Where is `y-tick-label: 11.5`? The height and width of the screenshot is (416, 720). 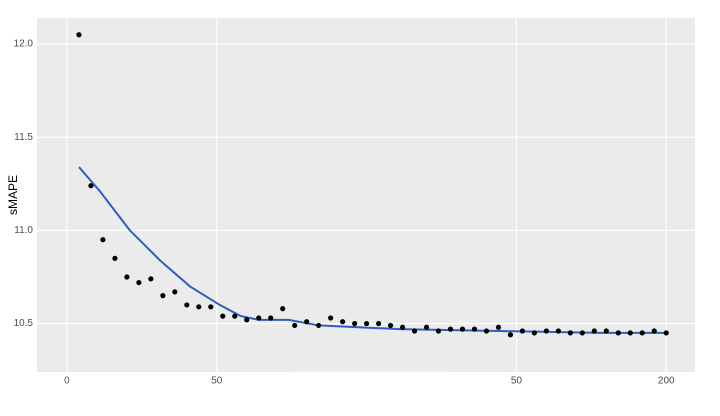 y-tick-label: 11.5 is located at coordinates (23, 137).